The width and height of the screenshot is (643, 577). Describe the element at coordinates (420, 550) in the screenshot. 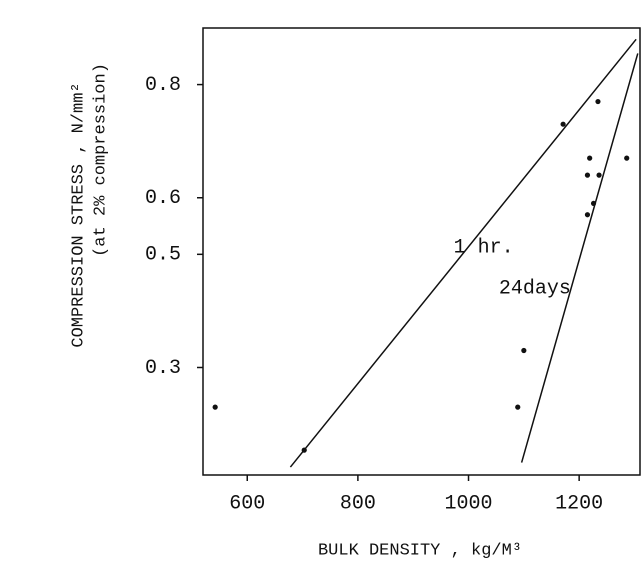

I see `x-axis-label: BULK DENSITY , kg/M³` at that location.